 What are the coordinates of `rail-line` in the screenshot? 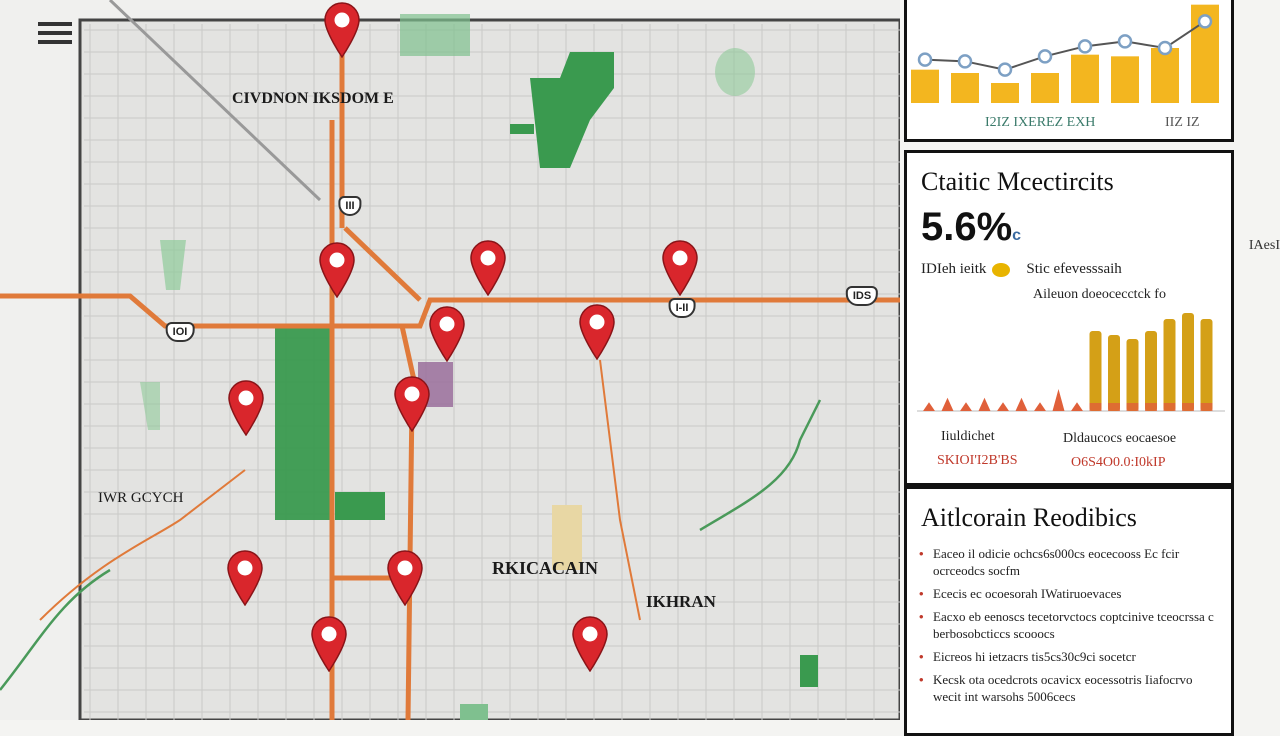 It's located at (215, 101).